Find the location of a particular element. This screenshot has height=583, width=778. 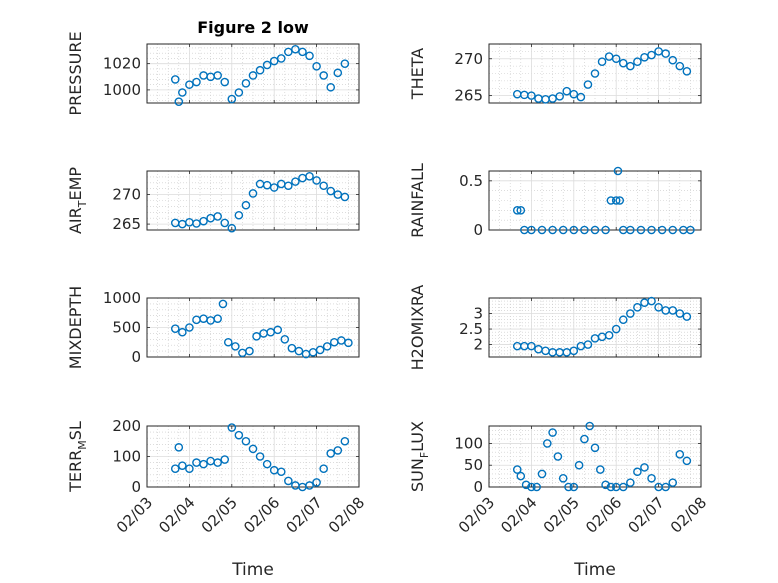

y-axis-label: THETA is located at coordinates (417, 74).